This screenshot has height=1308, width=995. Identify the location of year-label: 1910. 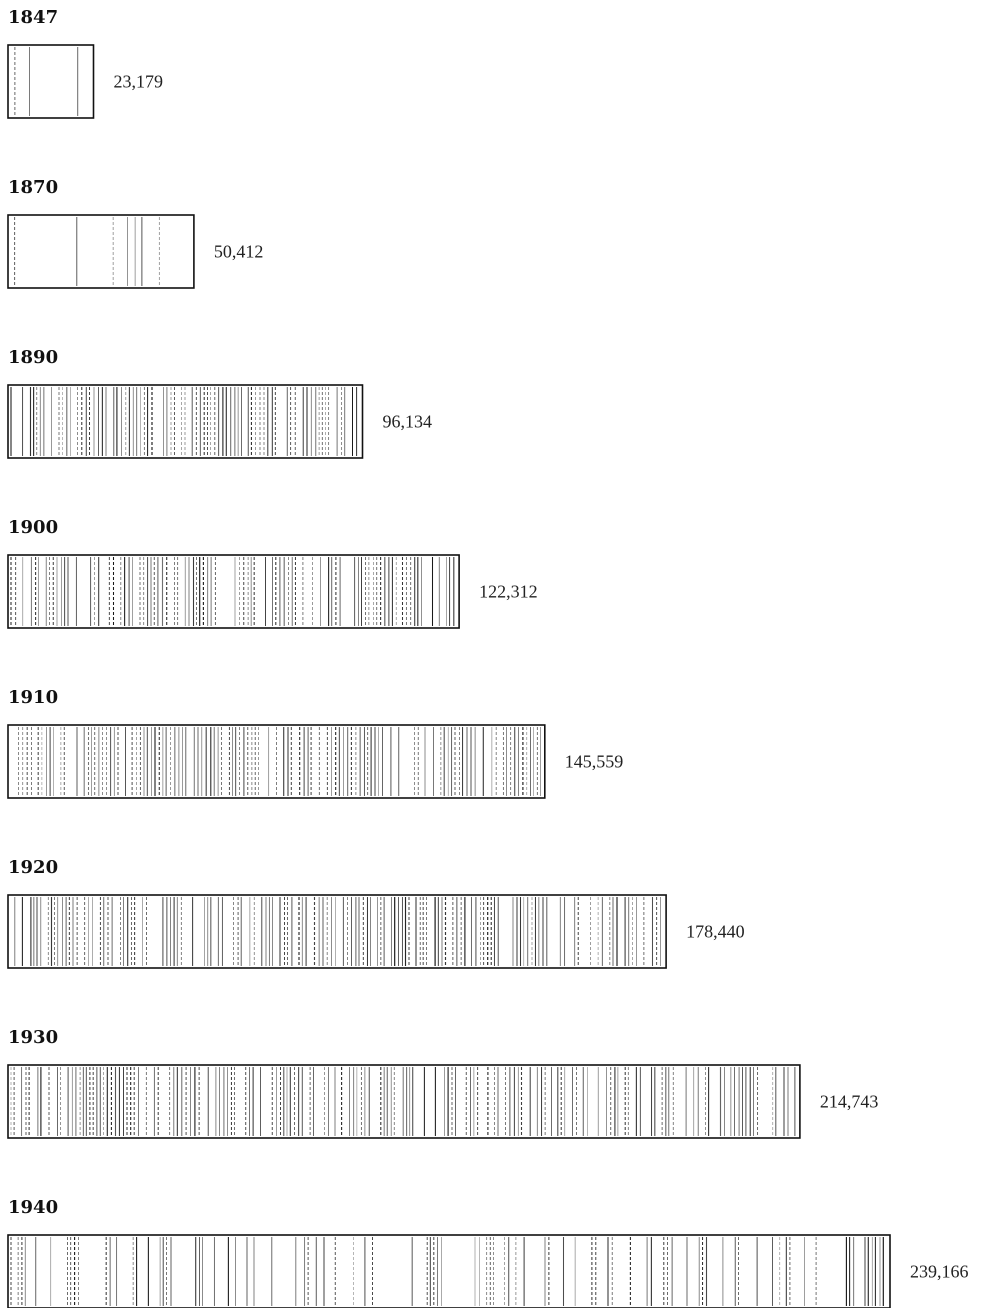
(33, 697).